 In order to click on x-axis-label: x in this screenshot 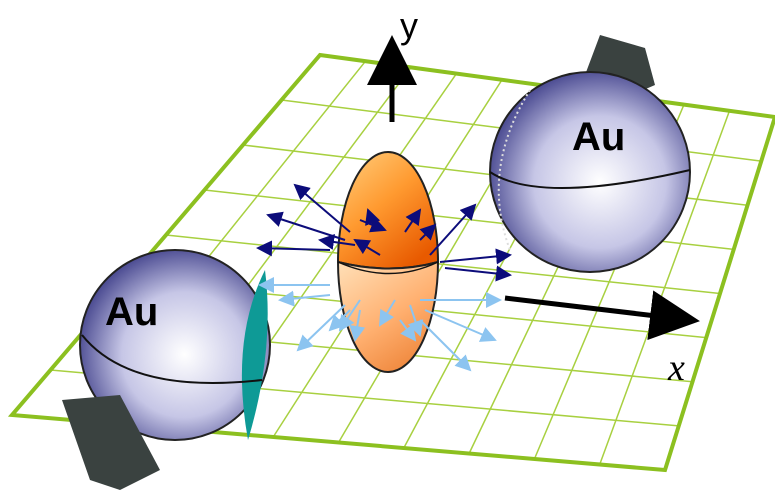, I will do `click(676, 368)`.